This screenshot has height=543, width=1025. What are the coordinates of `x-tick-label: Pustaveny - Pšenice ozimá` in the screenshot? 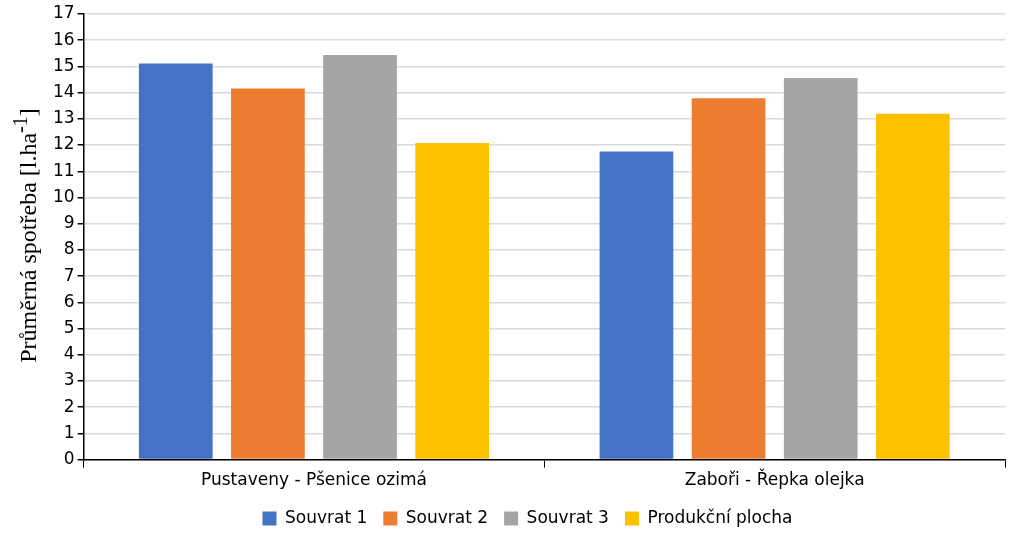 It's located at (313, 479).